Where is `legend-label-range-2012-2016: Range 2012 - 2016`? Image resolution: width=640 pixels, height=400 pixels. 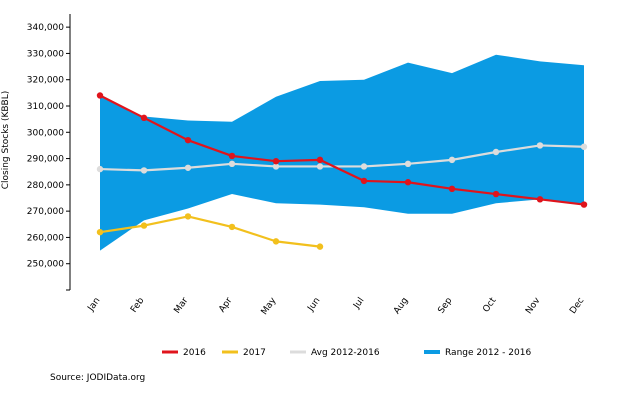 legend-label-range-2012-2016: Range 2012 - 2016 is located at coordinates (488, 353).